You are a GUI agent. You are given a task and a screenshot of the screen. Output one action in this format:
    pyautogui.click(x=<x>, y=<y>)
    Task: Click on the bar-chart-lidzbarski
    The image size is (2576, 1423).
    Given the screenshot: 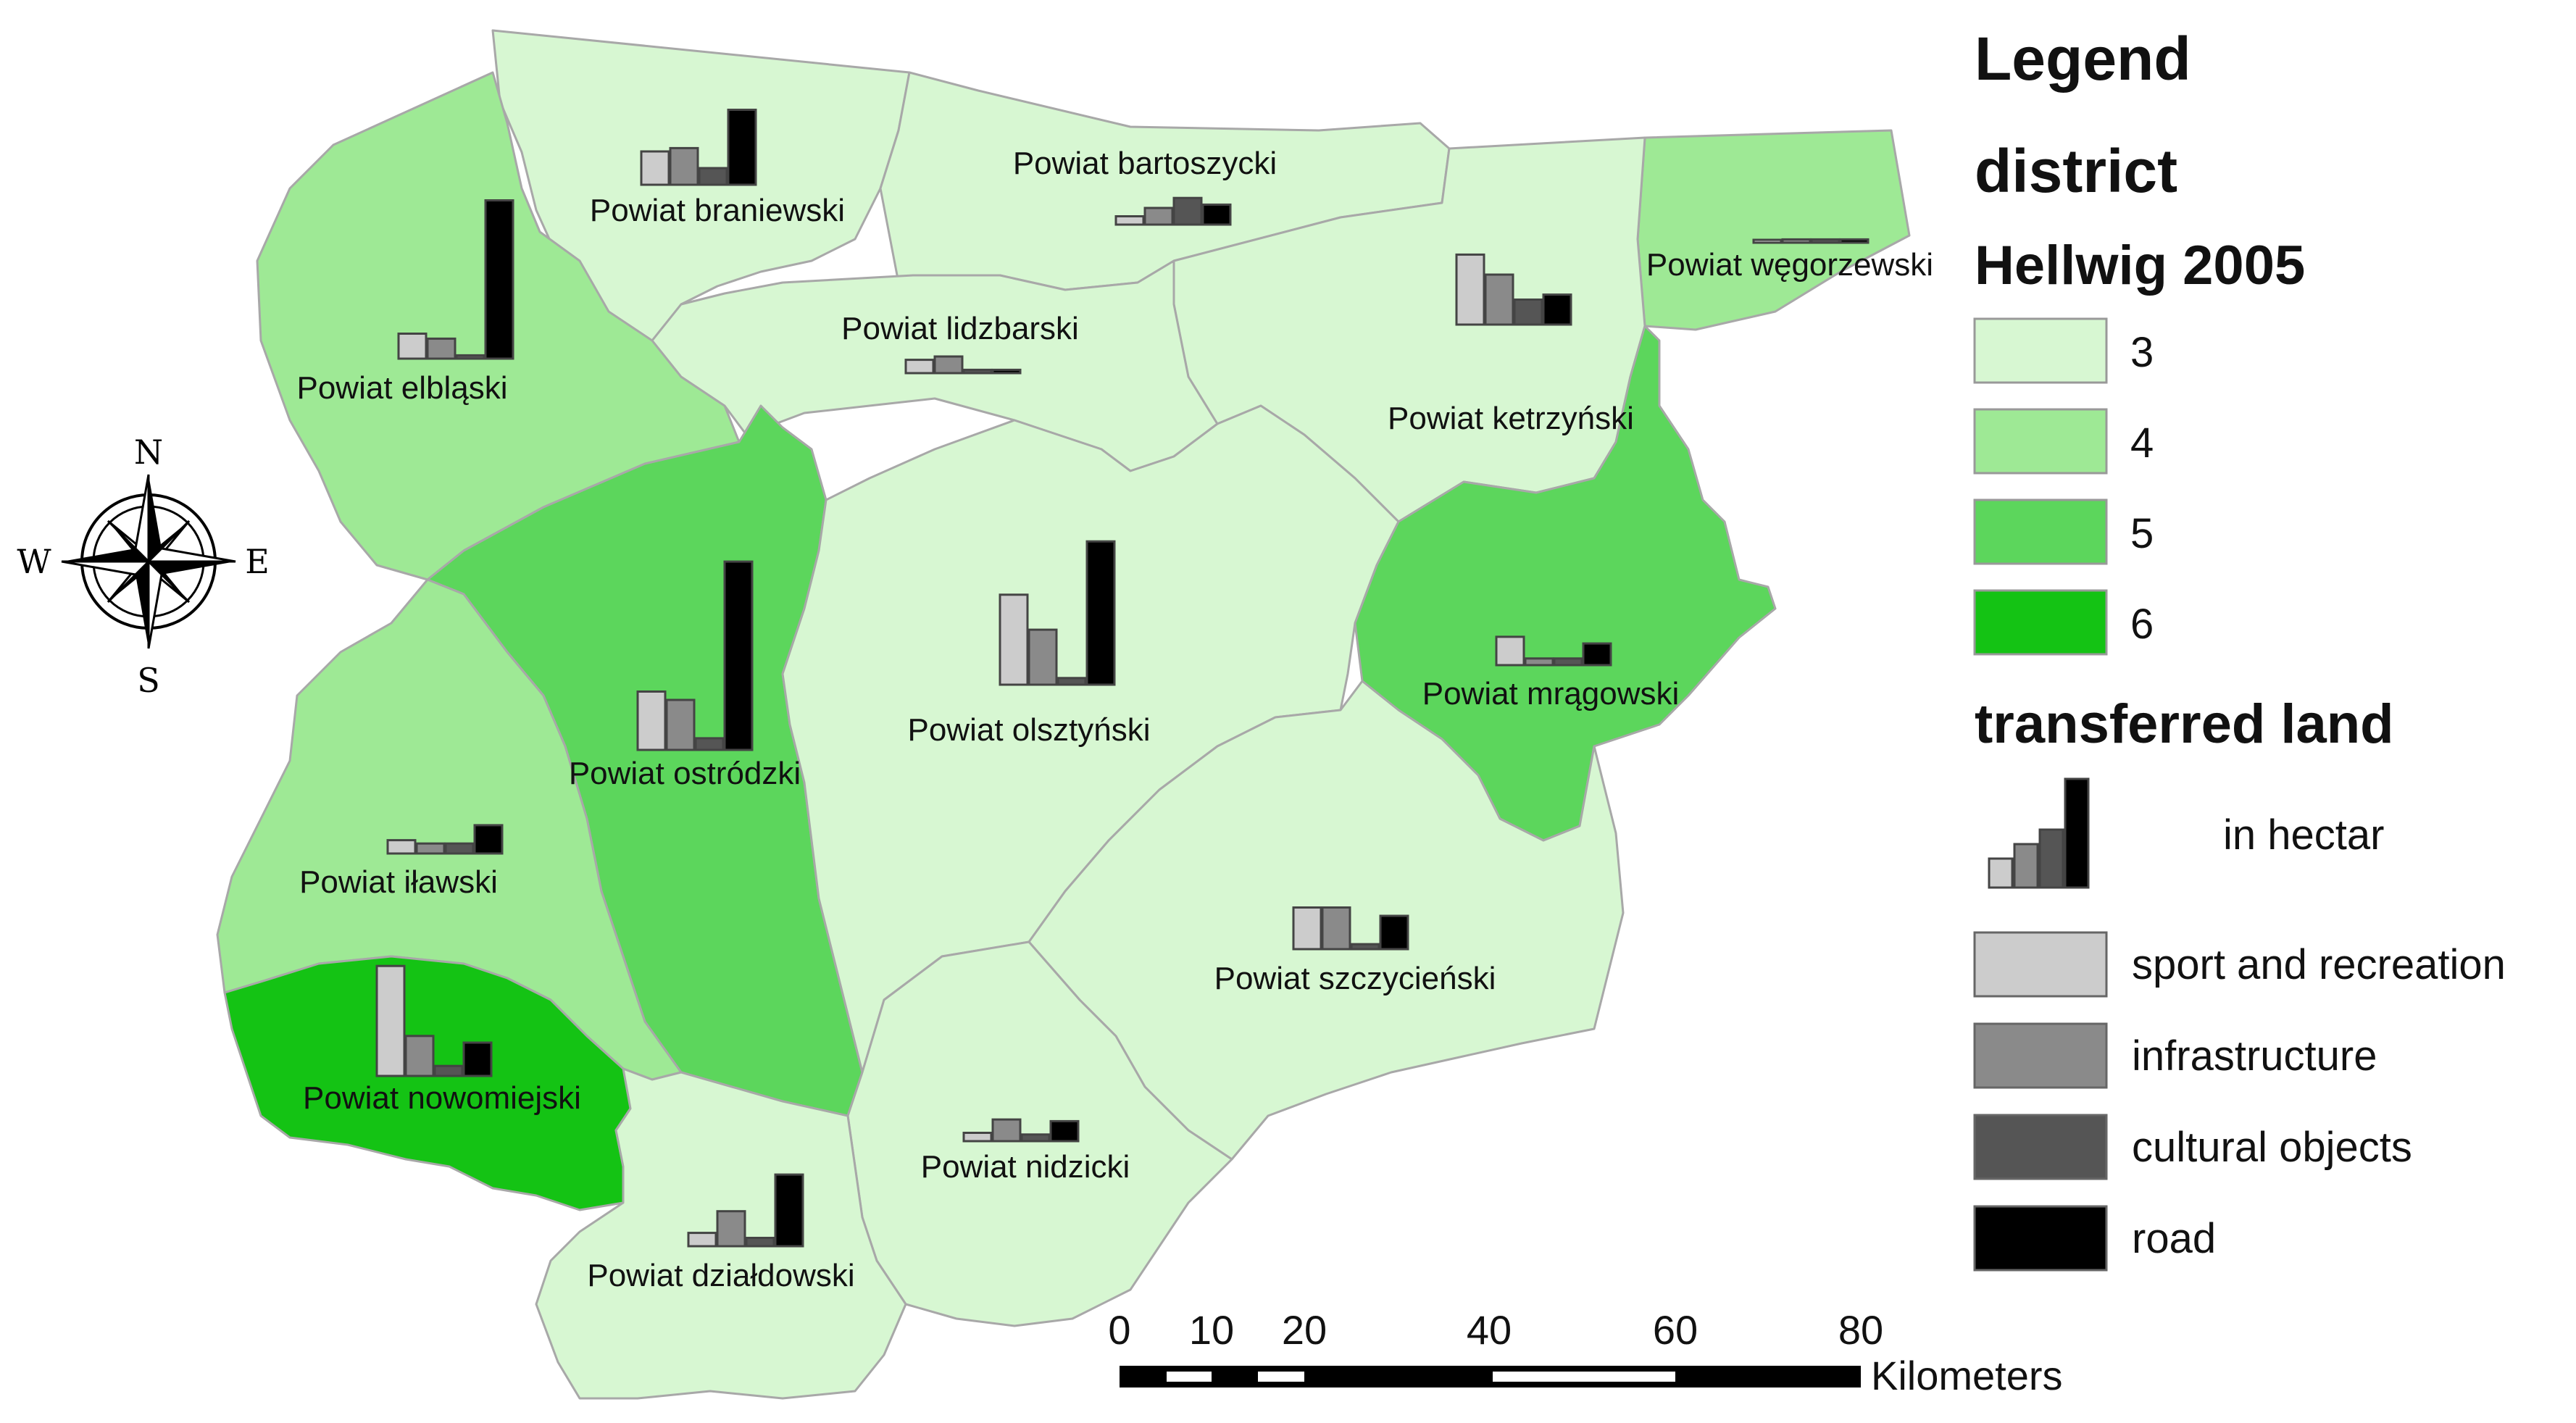 What is the action you would take?
    pyautogui.click(x=963, y=365)
    